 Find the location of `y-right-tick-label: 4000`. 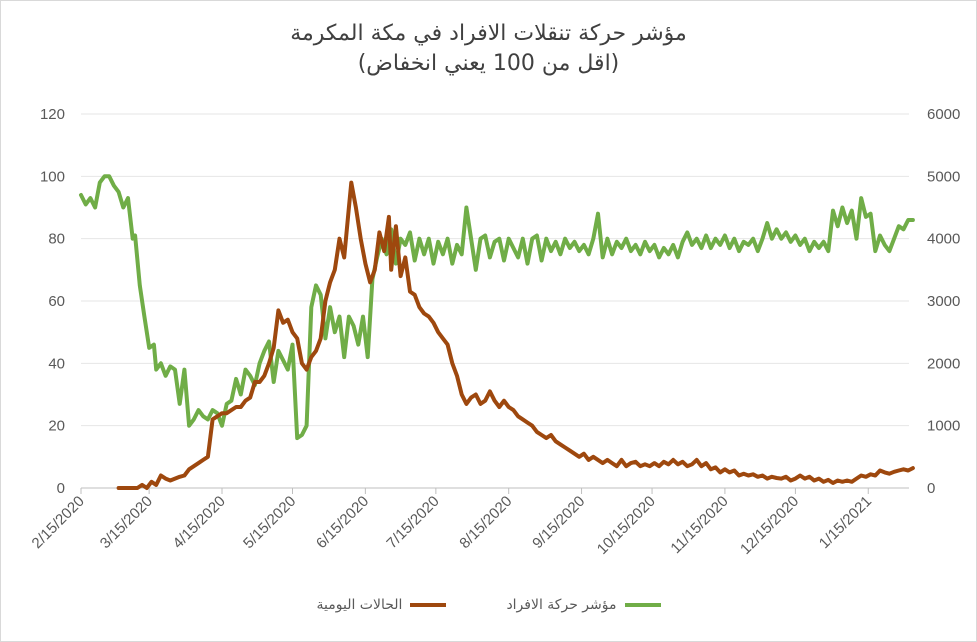

y-right-tick-label: 4000 is located at coordinates (943, 239).